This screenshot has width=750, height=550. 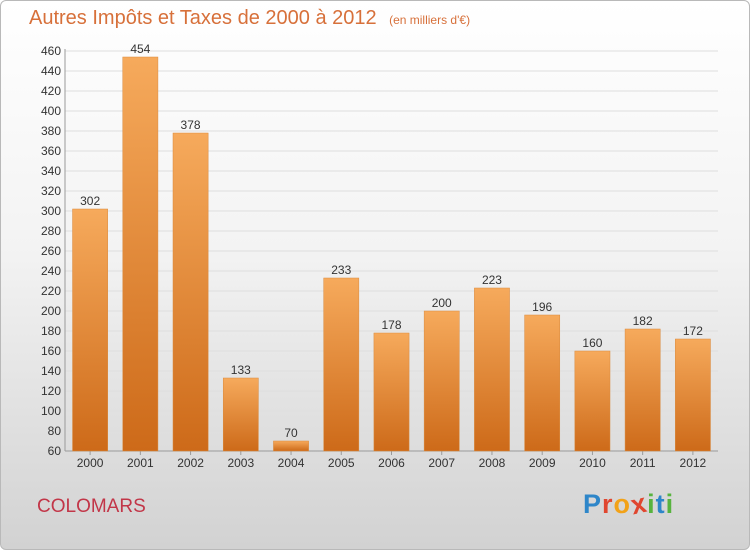 I want to click on y-tick-label: 200, so click(x=51, y=311).